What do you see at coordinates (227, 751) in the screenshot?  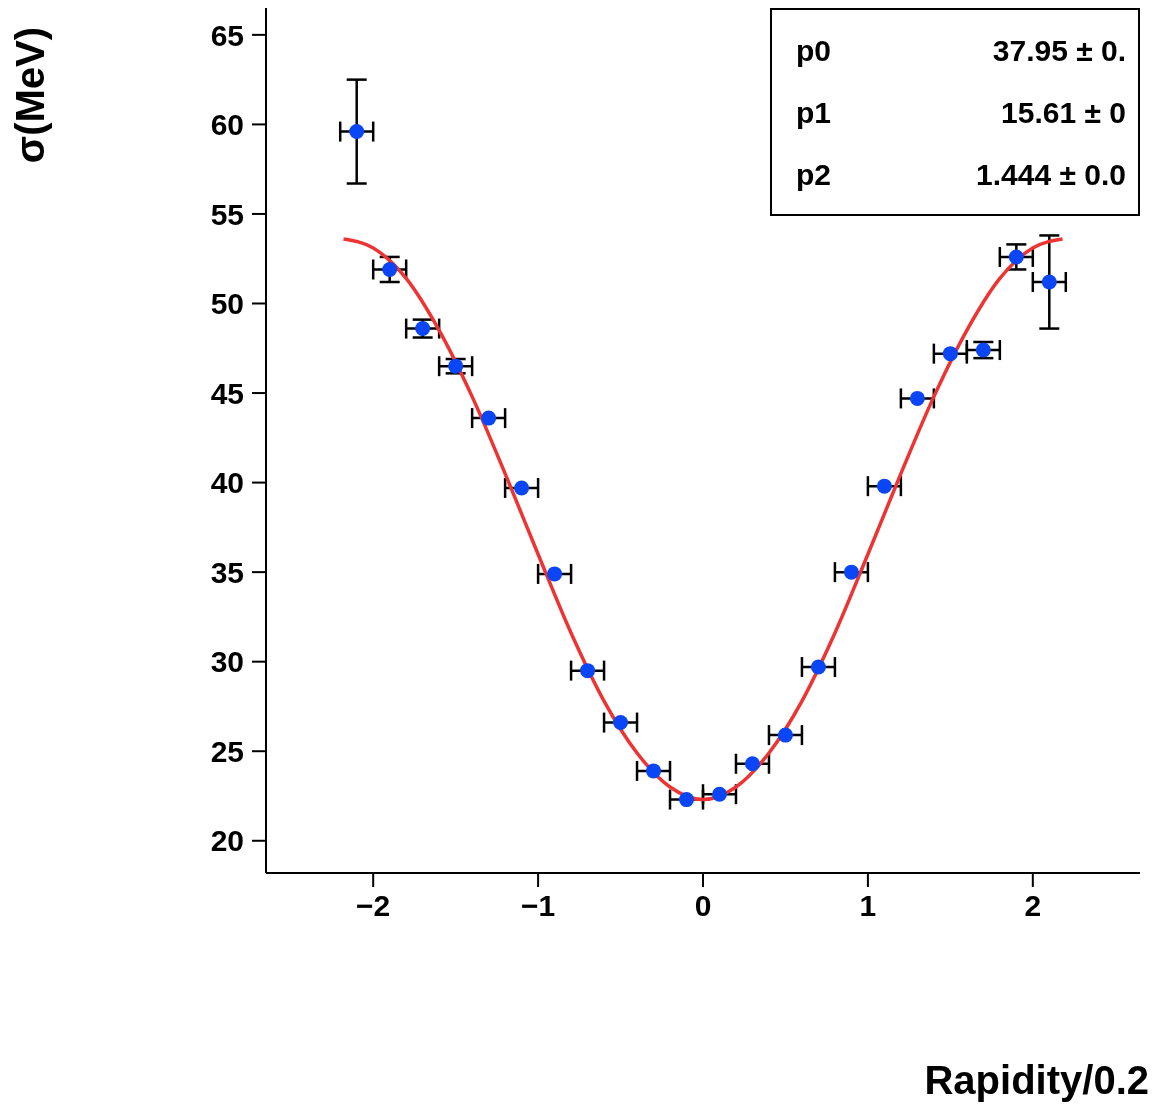 I see `y-tick-label: 25` at bounding box center [227, 751].